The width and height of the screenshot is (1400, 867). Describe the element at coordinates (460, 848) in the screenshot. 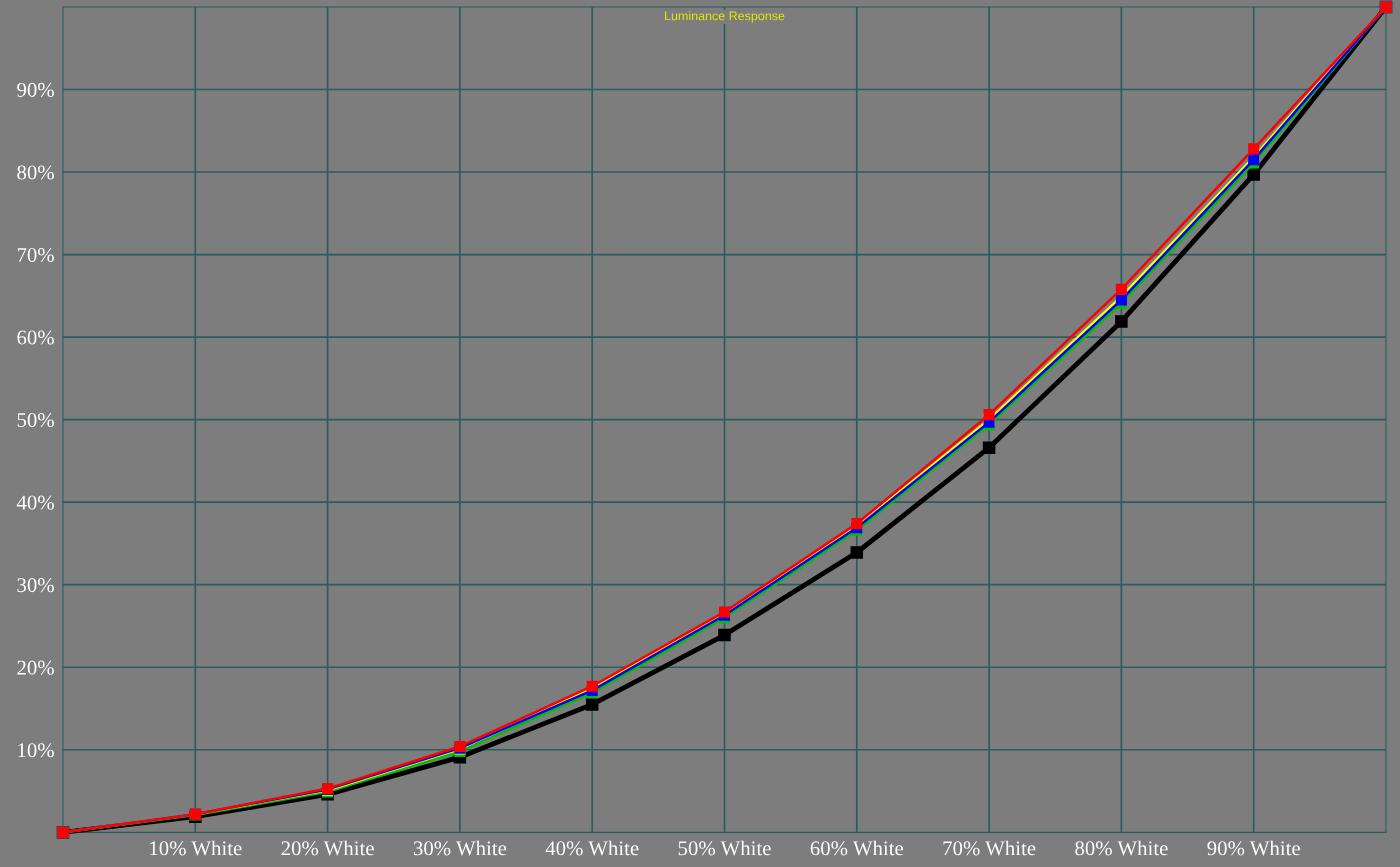

I see `x-tick-label: 30% White` at that location.